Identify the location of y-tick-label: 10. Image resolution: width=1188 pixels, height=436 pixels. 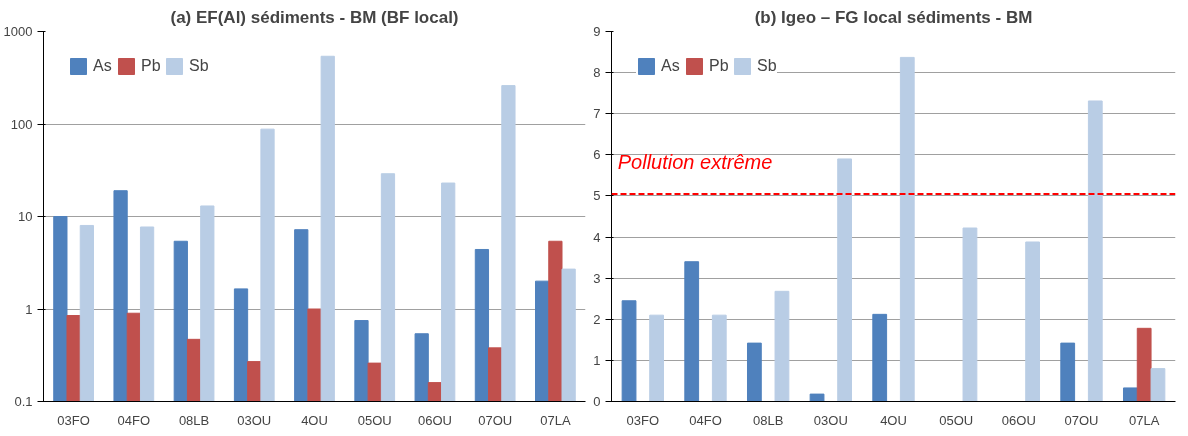
(25, 216).